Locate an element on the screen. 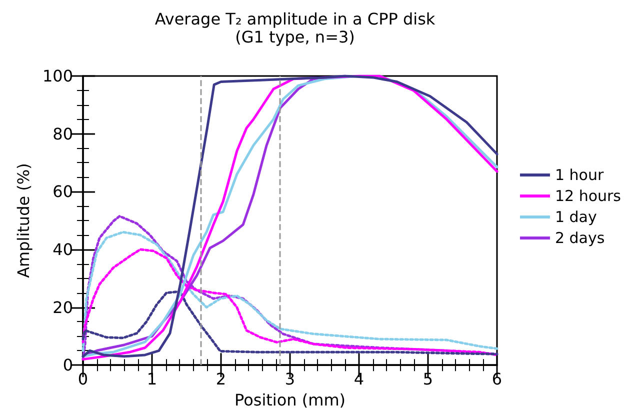 This screenshot has width=634, height=413. legend-label: 1 hour is located at coordinates (579, 175).